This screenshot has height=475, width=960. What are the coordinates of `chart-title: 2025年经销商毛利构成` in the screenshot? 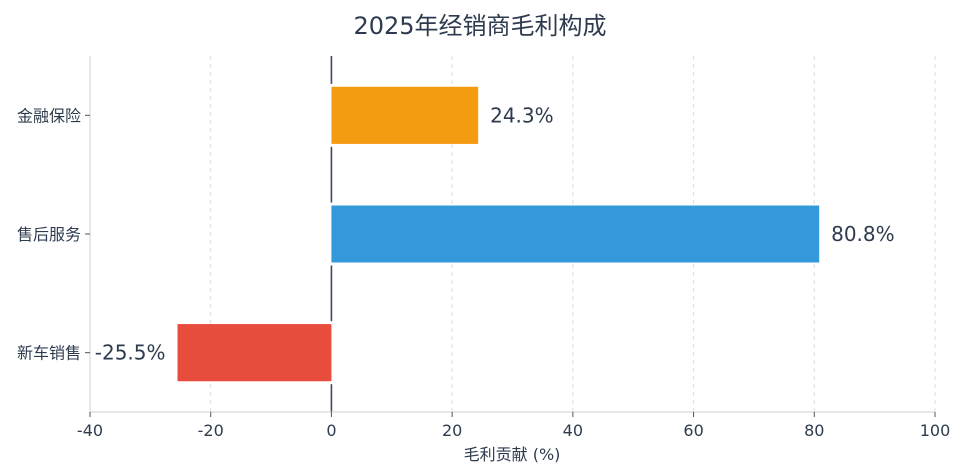 It's located at (480, 26).